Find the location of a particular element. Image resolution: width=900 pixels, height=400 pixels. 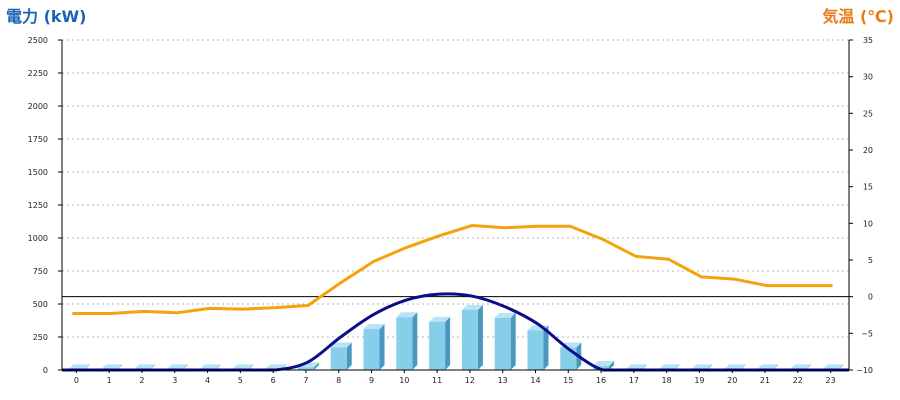

x-tick-label-14: 14 is located at coordinates (535, 380).